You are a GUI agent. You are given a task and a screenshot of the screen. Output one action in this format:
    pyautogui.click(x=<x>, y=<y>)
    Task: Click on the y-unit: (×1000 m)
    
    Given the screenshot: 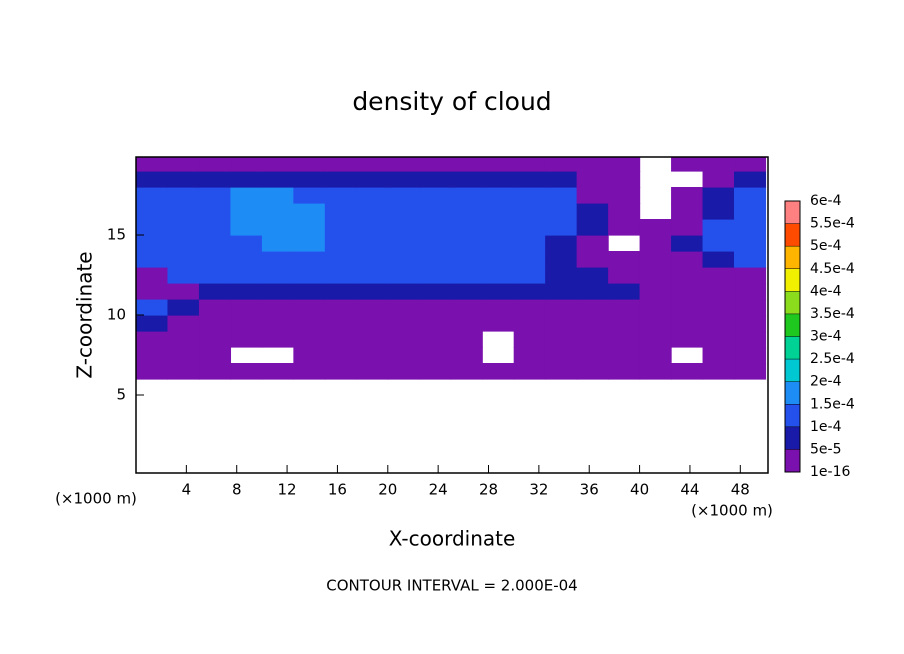 What is the action you would take?
    pyautogui.click(x=96, y=499)
    